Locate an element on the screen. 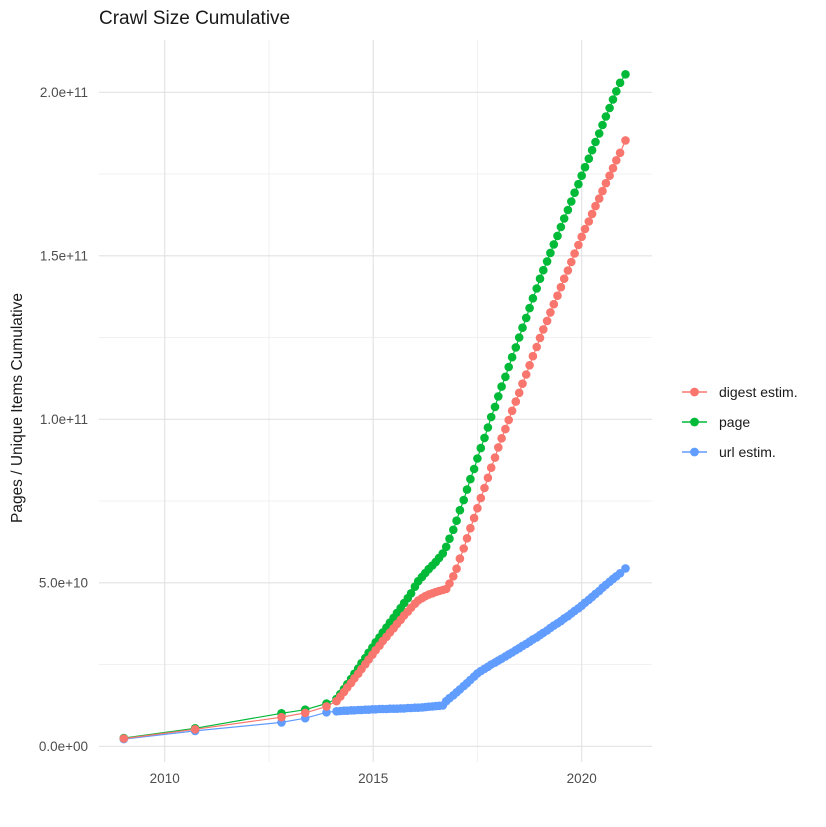  legend-item-url-estim: url estim. is located at coordinates (739, 451).